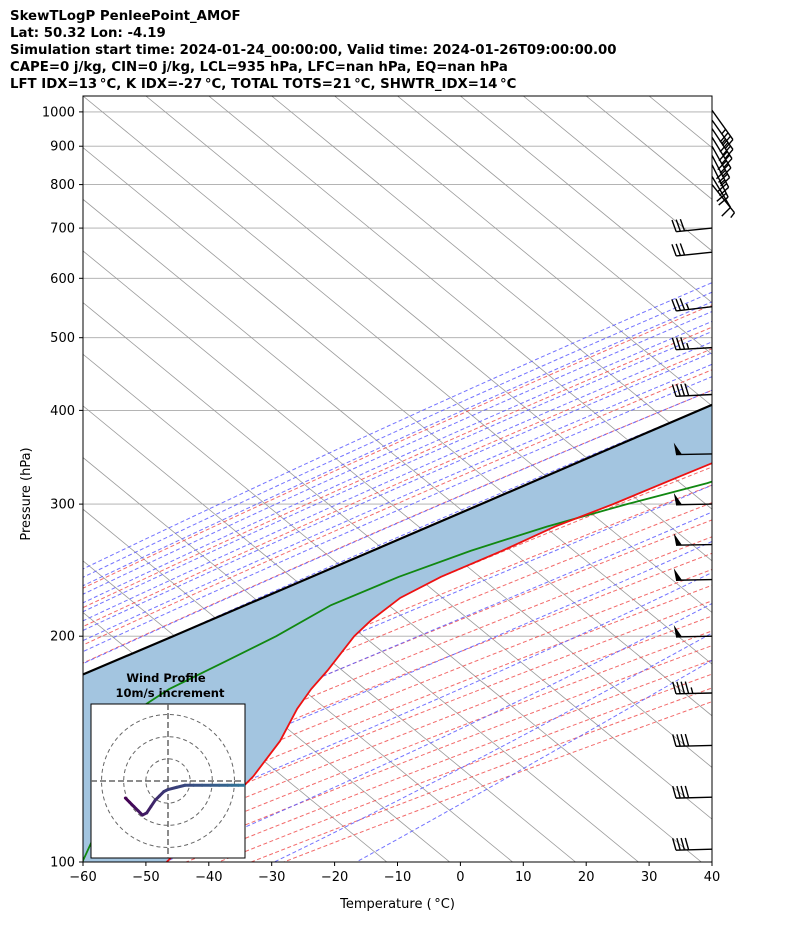  I want to click on title-location: Lat: 50.32 Lon: -4.19, so click(88, 33).